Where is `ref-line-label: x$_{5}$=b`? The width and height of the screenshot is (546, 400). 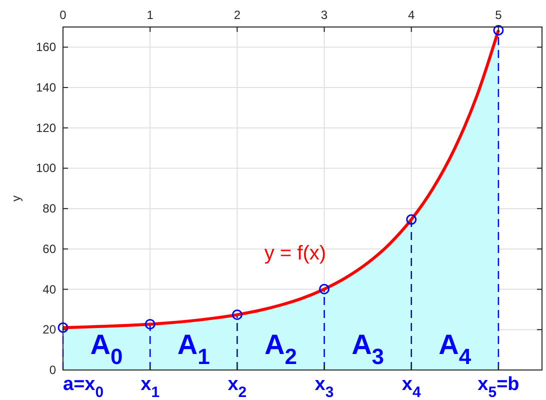
ref-line-label: x$_{5}$=b is located at coordinates (499, 387).